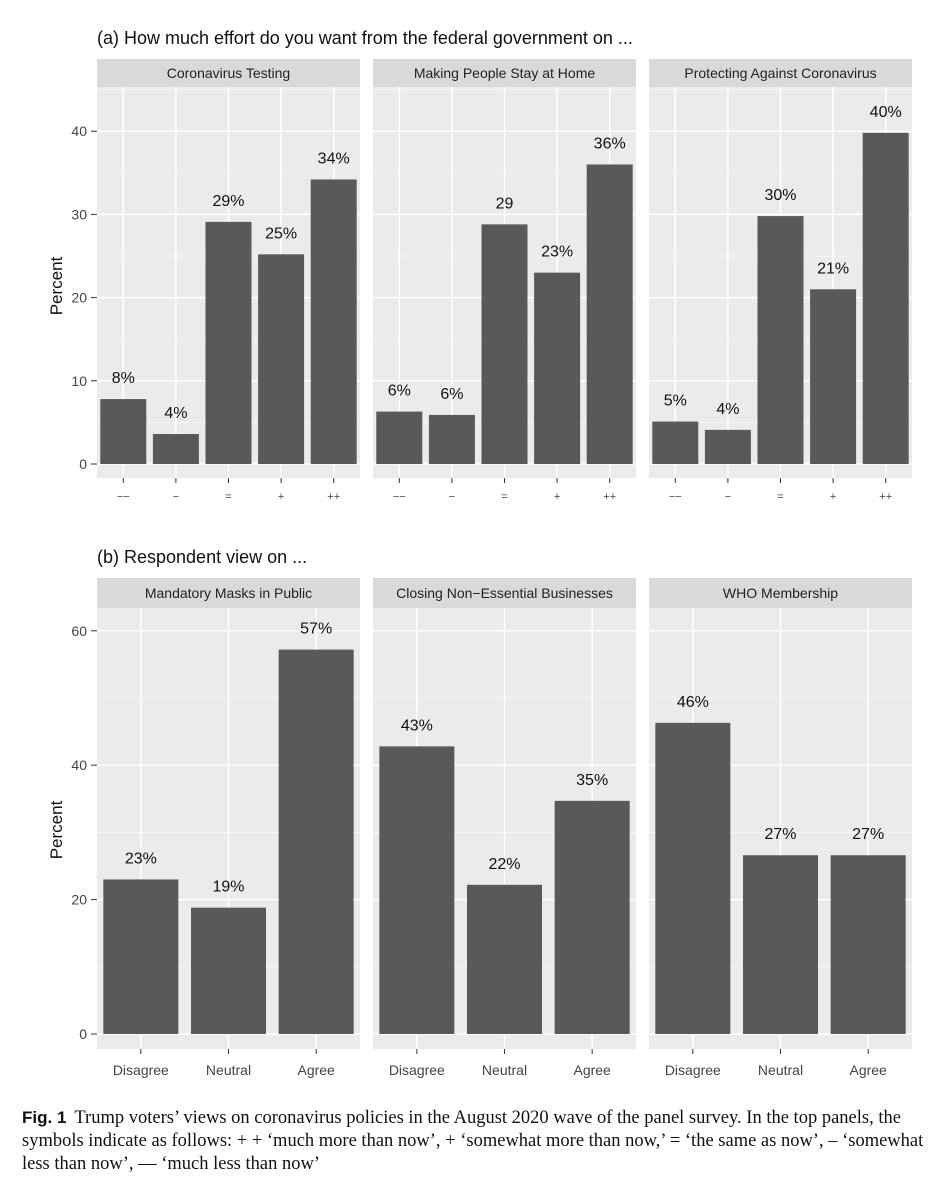 The width and height of the screenshot is (952, 1200). I want to click on facet-title: WHO Membership, so click(780, 593).